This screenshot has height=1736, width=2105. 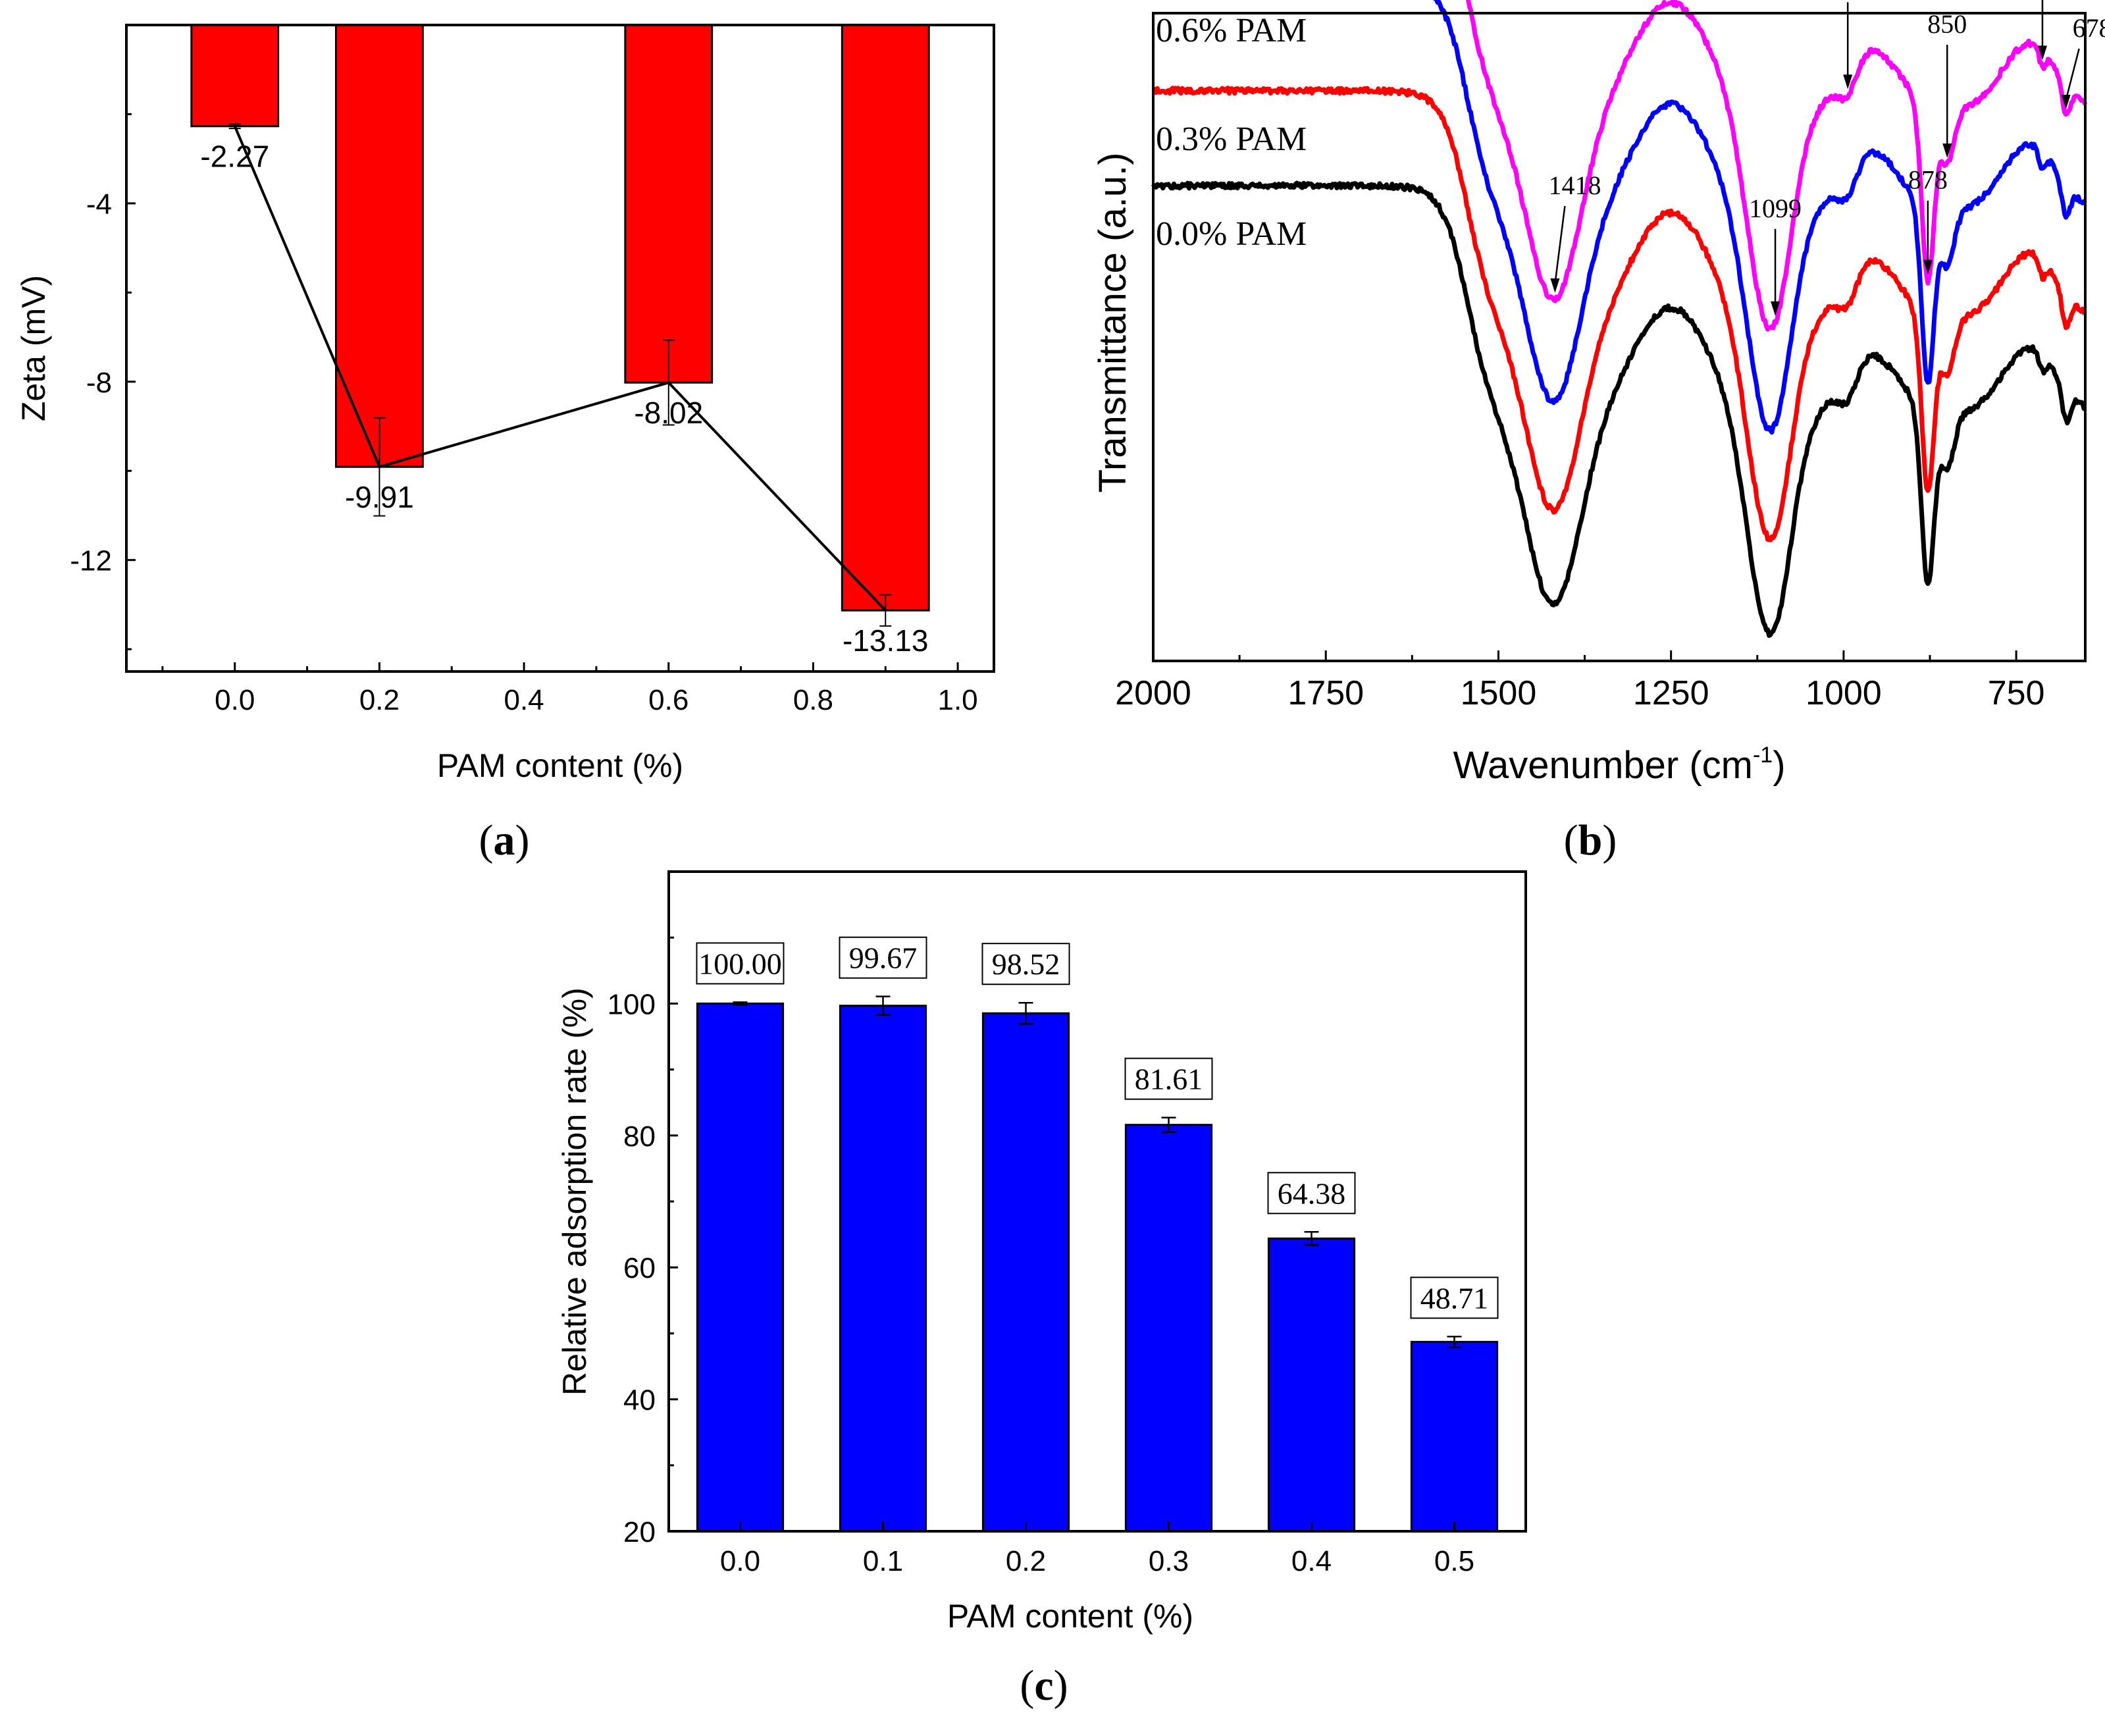 I want to click on peak-annotation: 712, so click(x=2042, y=30).